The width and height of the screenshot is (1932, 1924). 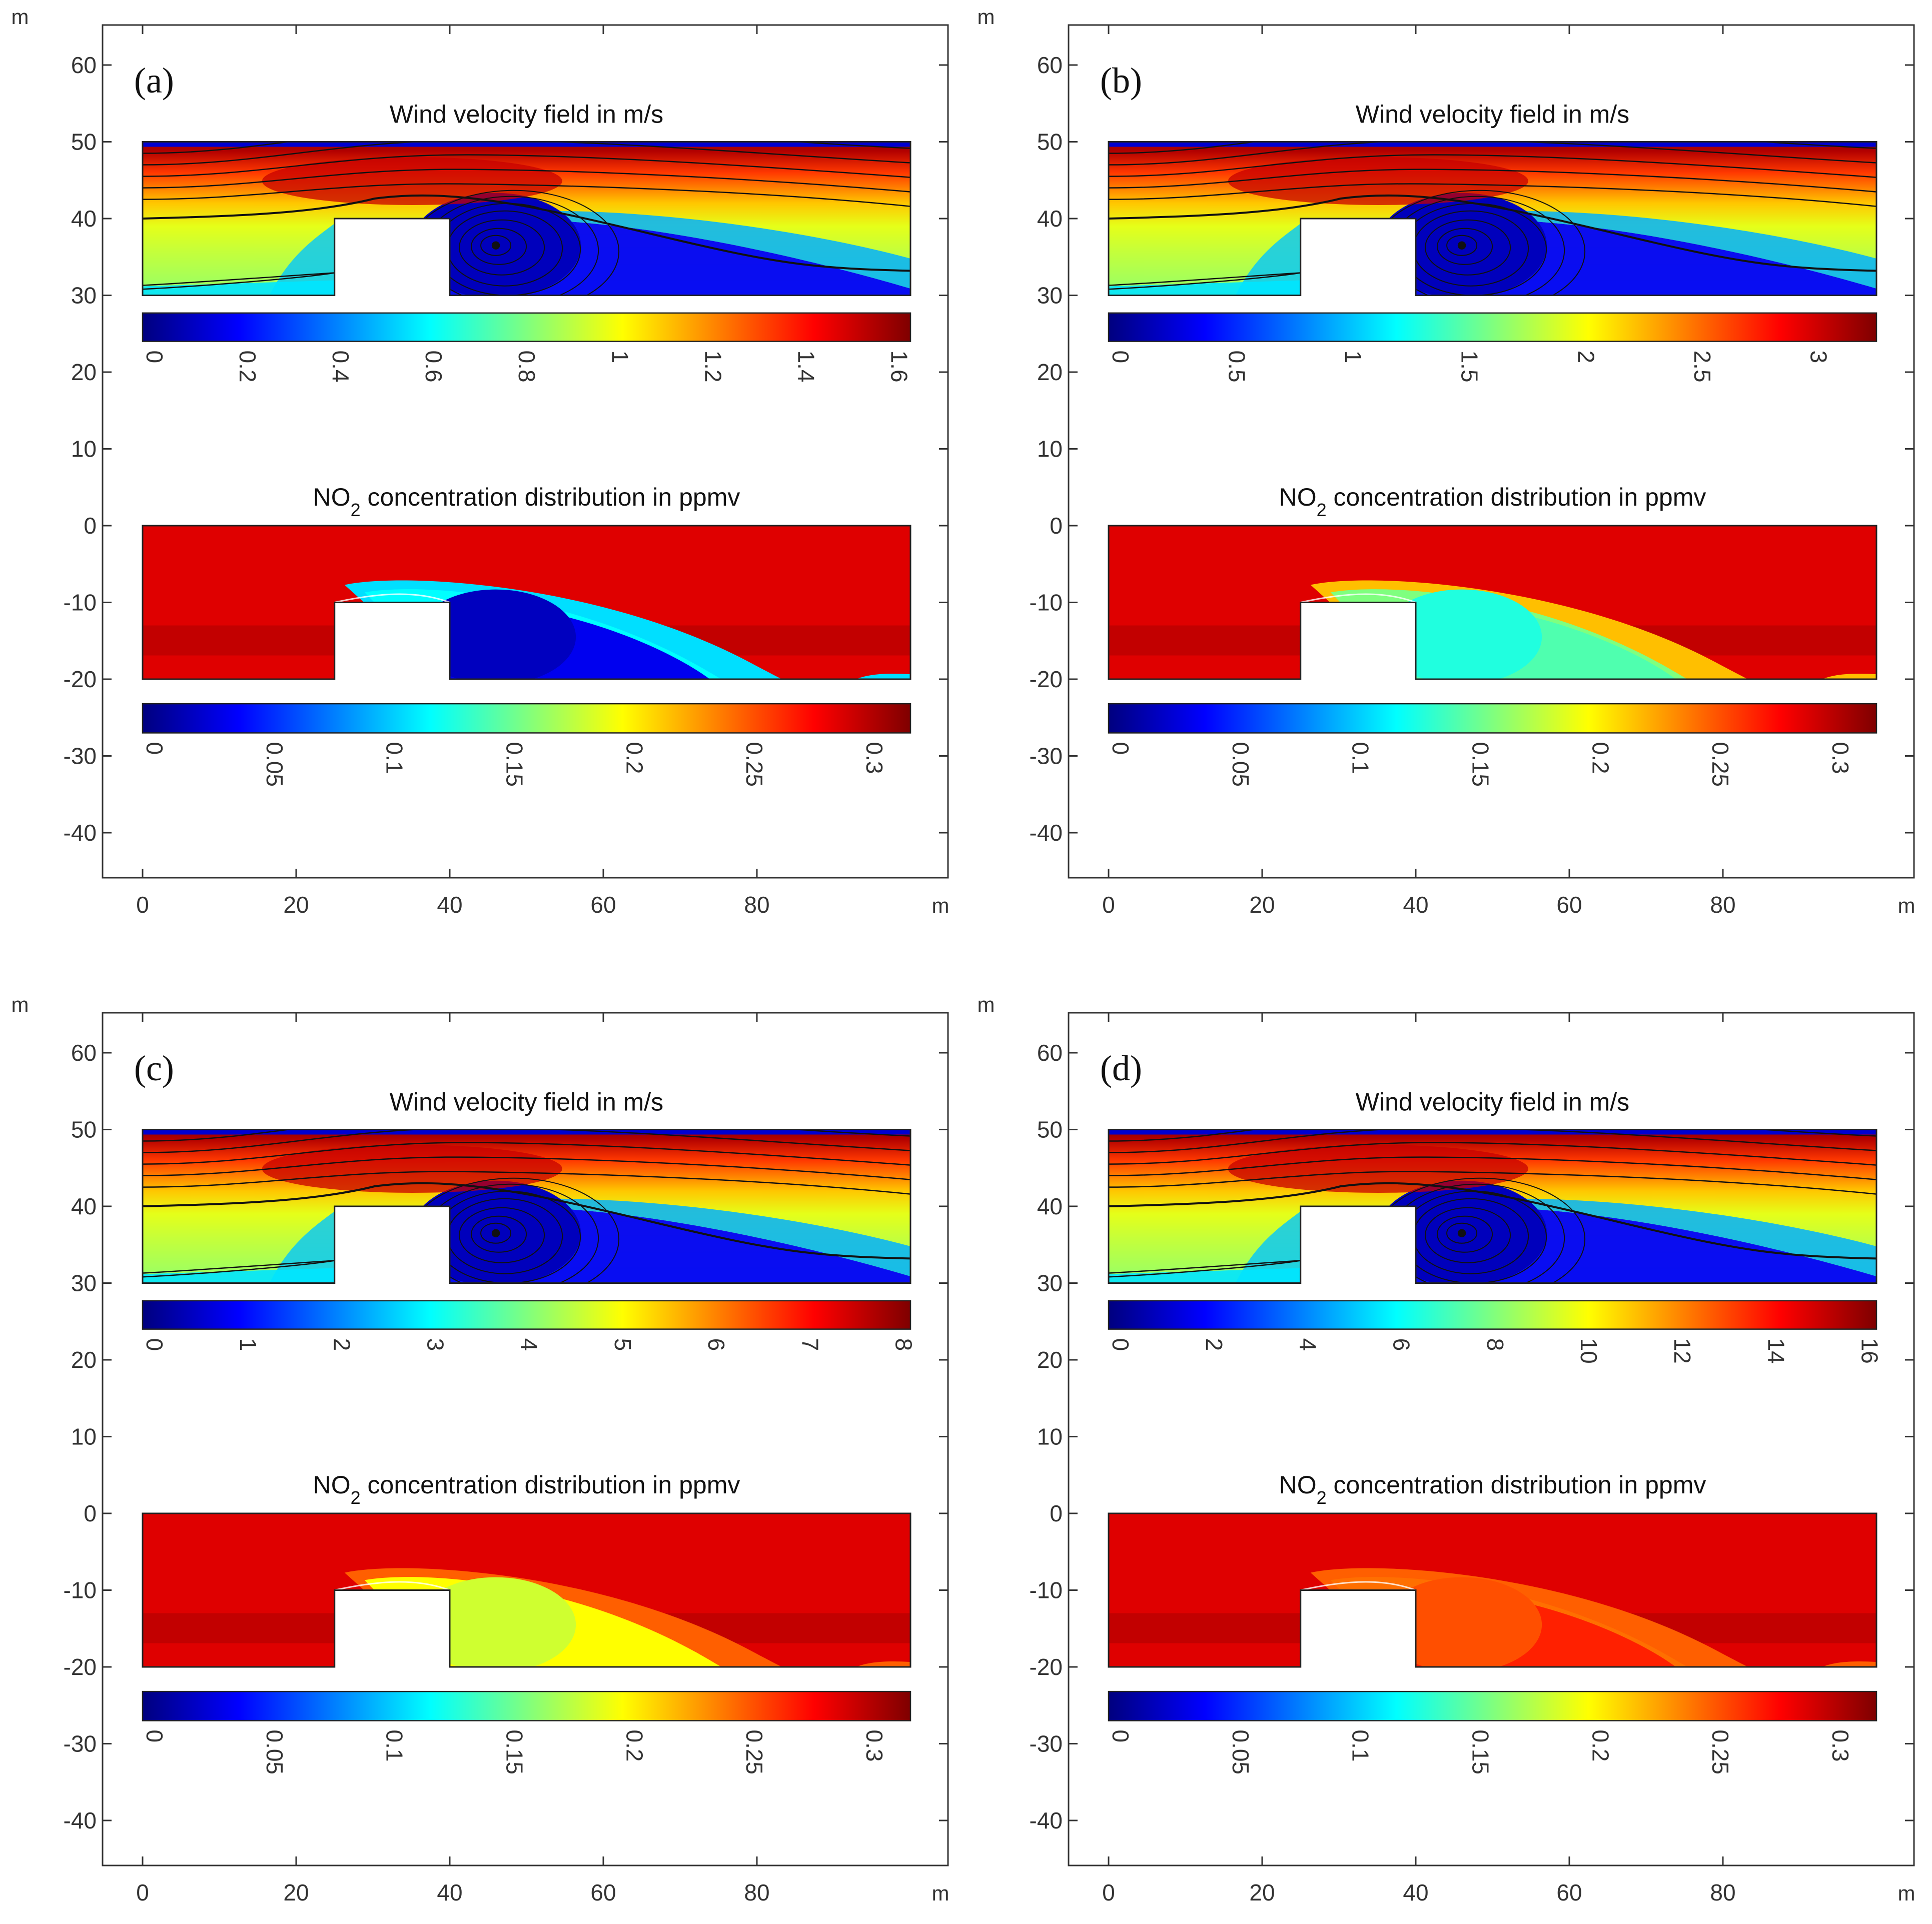 What do you see at coordinates (806, 367) in the screenshot?
I see `velocity-colorbar-tick: 1.4` at bounding box center [806, 367].